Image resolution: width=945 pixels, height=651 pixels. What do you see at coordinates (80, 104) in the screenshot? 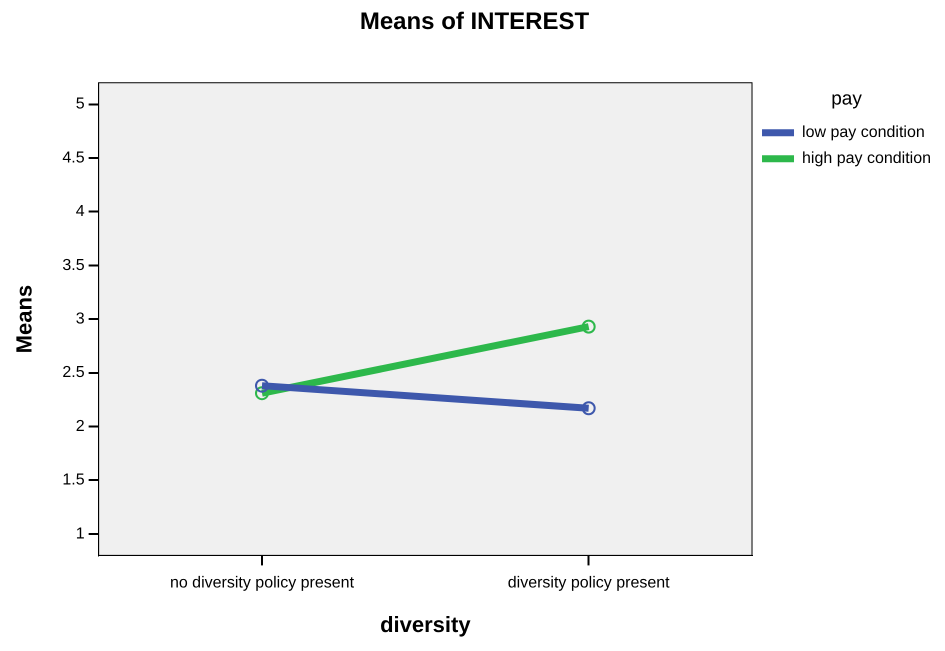
I see `y-tick-label: 5` at bounding box center [80, 104].